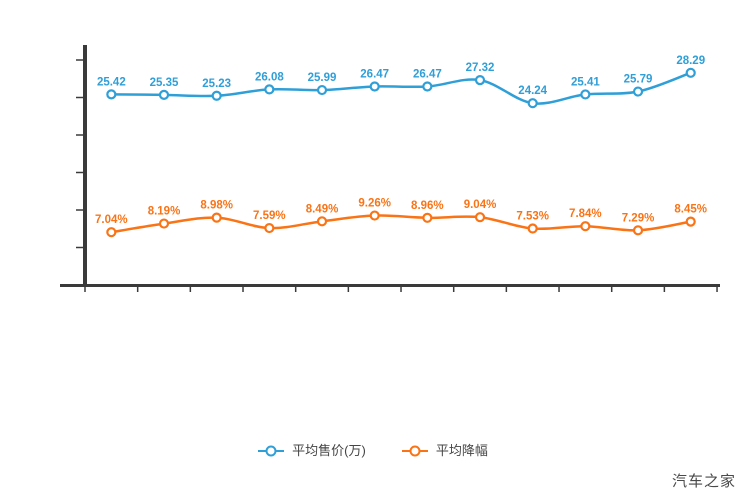  I want to click on legend-item-avg-discount: 平均降幅, so click(444, 451).